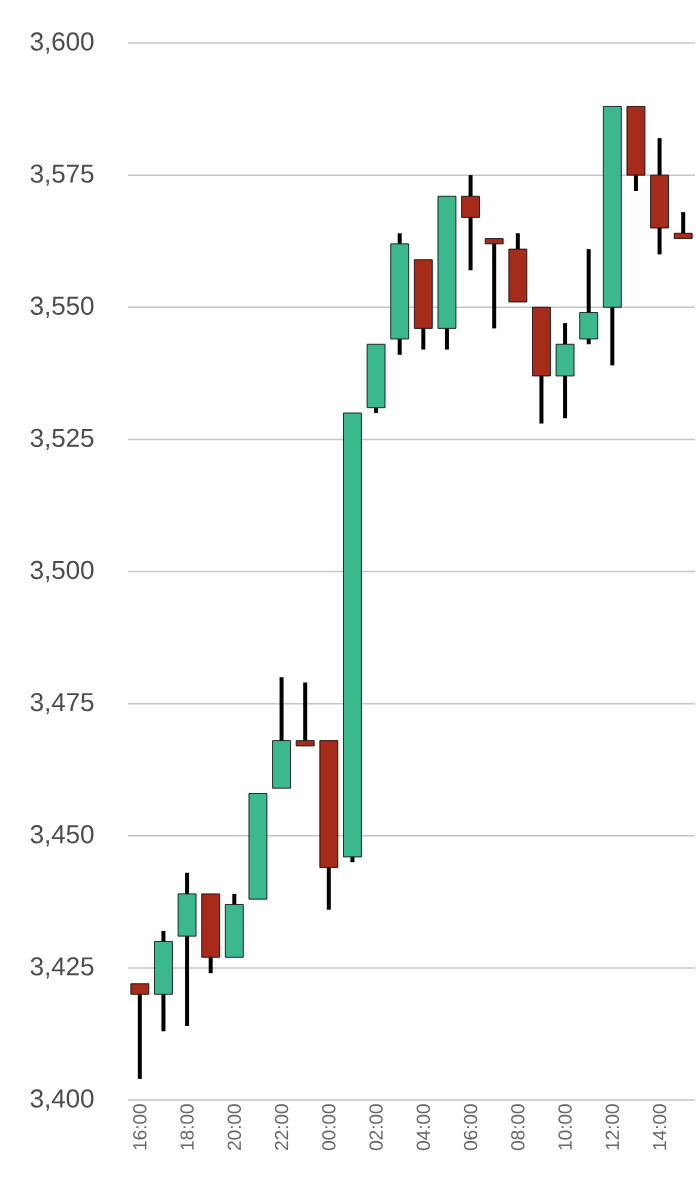  I want to click on y-tick-label: 3,425, so click(62, 968).